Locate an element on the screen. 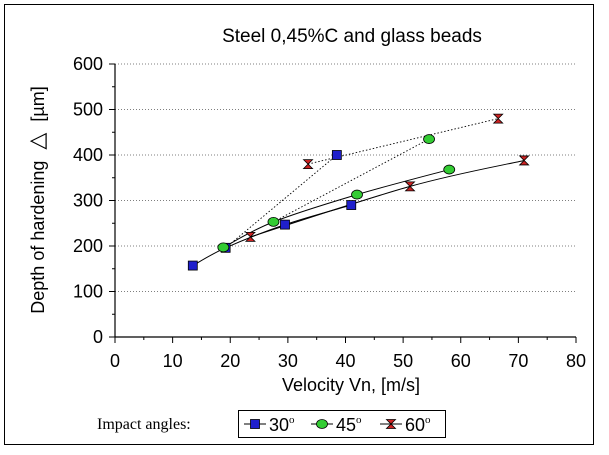  x-tick-label: 30 is located at coordinates (288, 361).